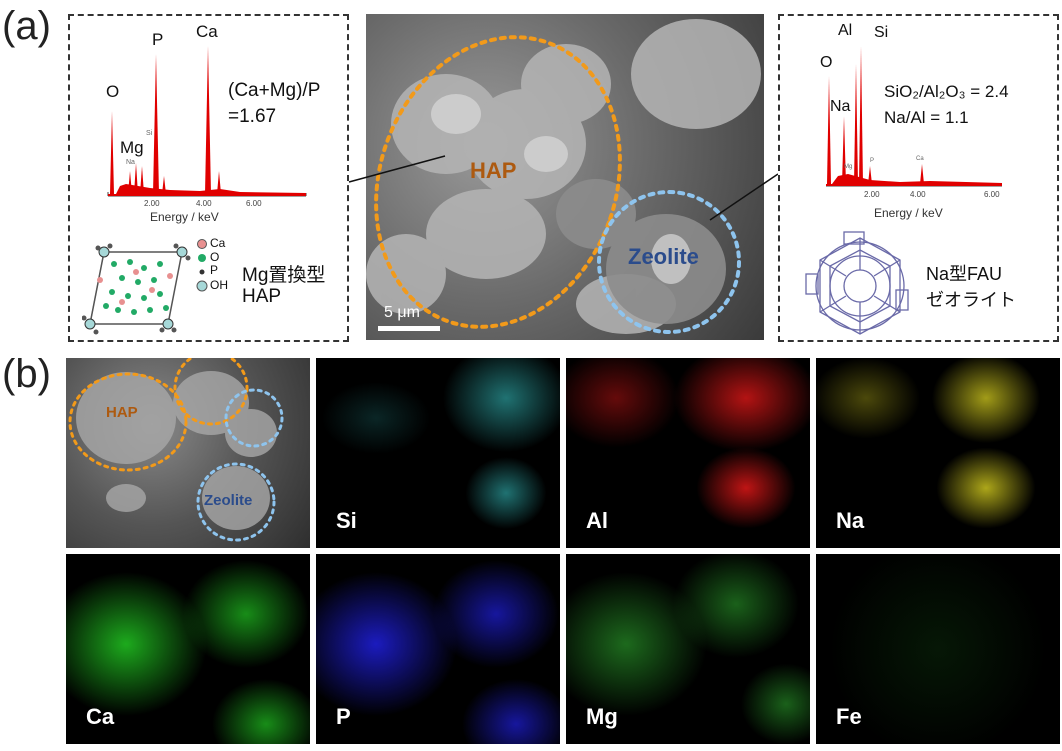 This screenshot has width=1062, height=751. I want to click on fau-framework-diagram, so click(857, 283).